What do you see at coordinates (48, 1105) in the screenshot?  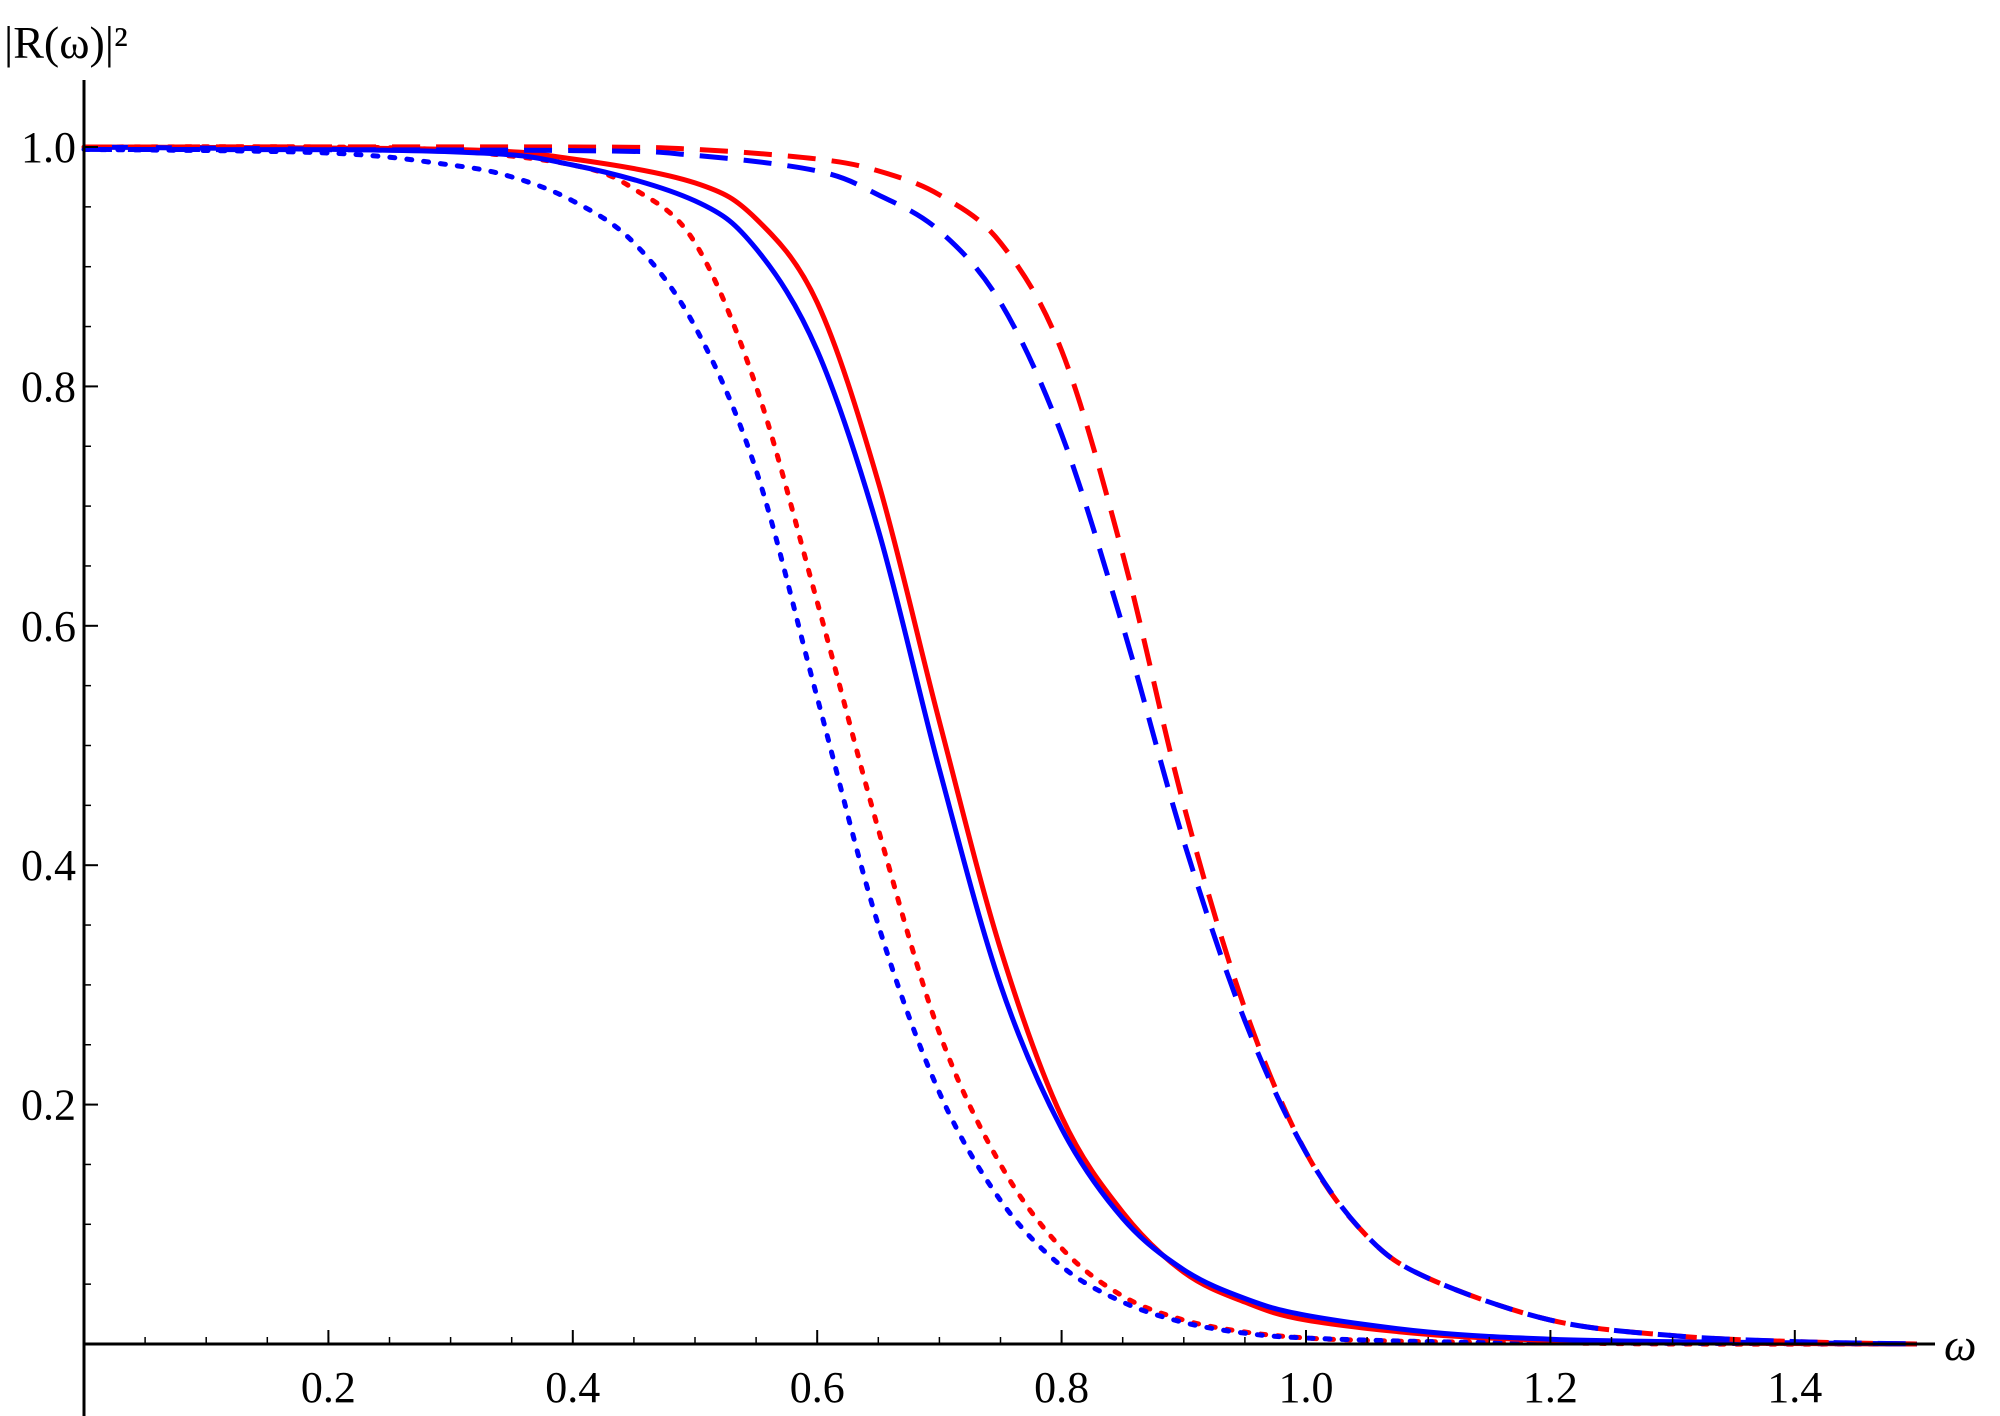 I see `y-tick-label: 0.2` at bounding box center [48, 1105].